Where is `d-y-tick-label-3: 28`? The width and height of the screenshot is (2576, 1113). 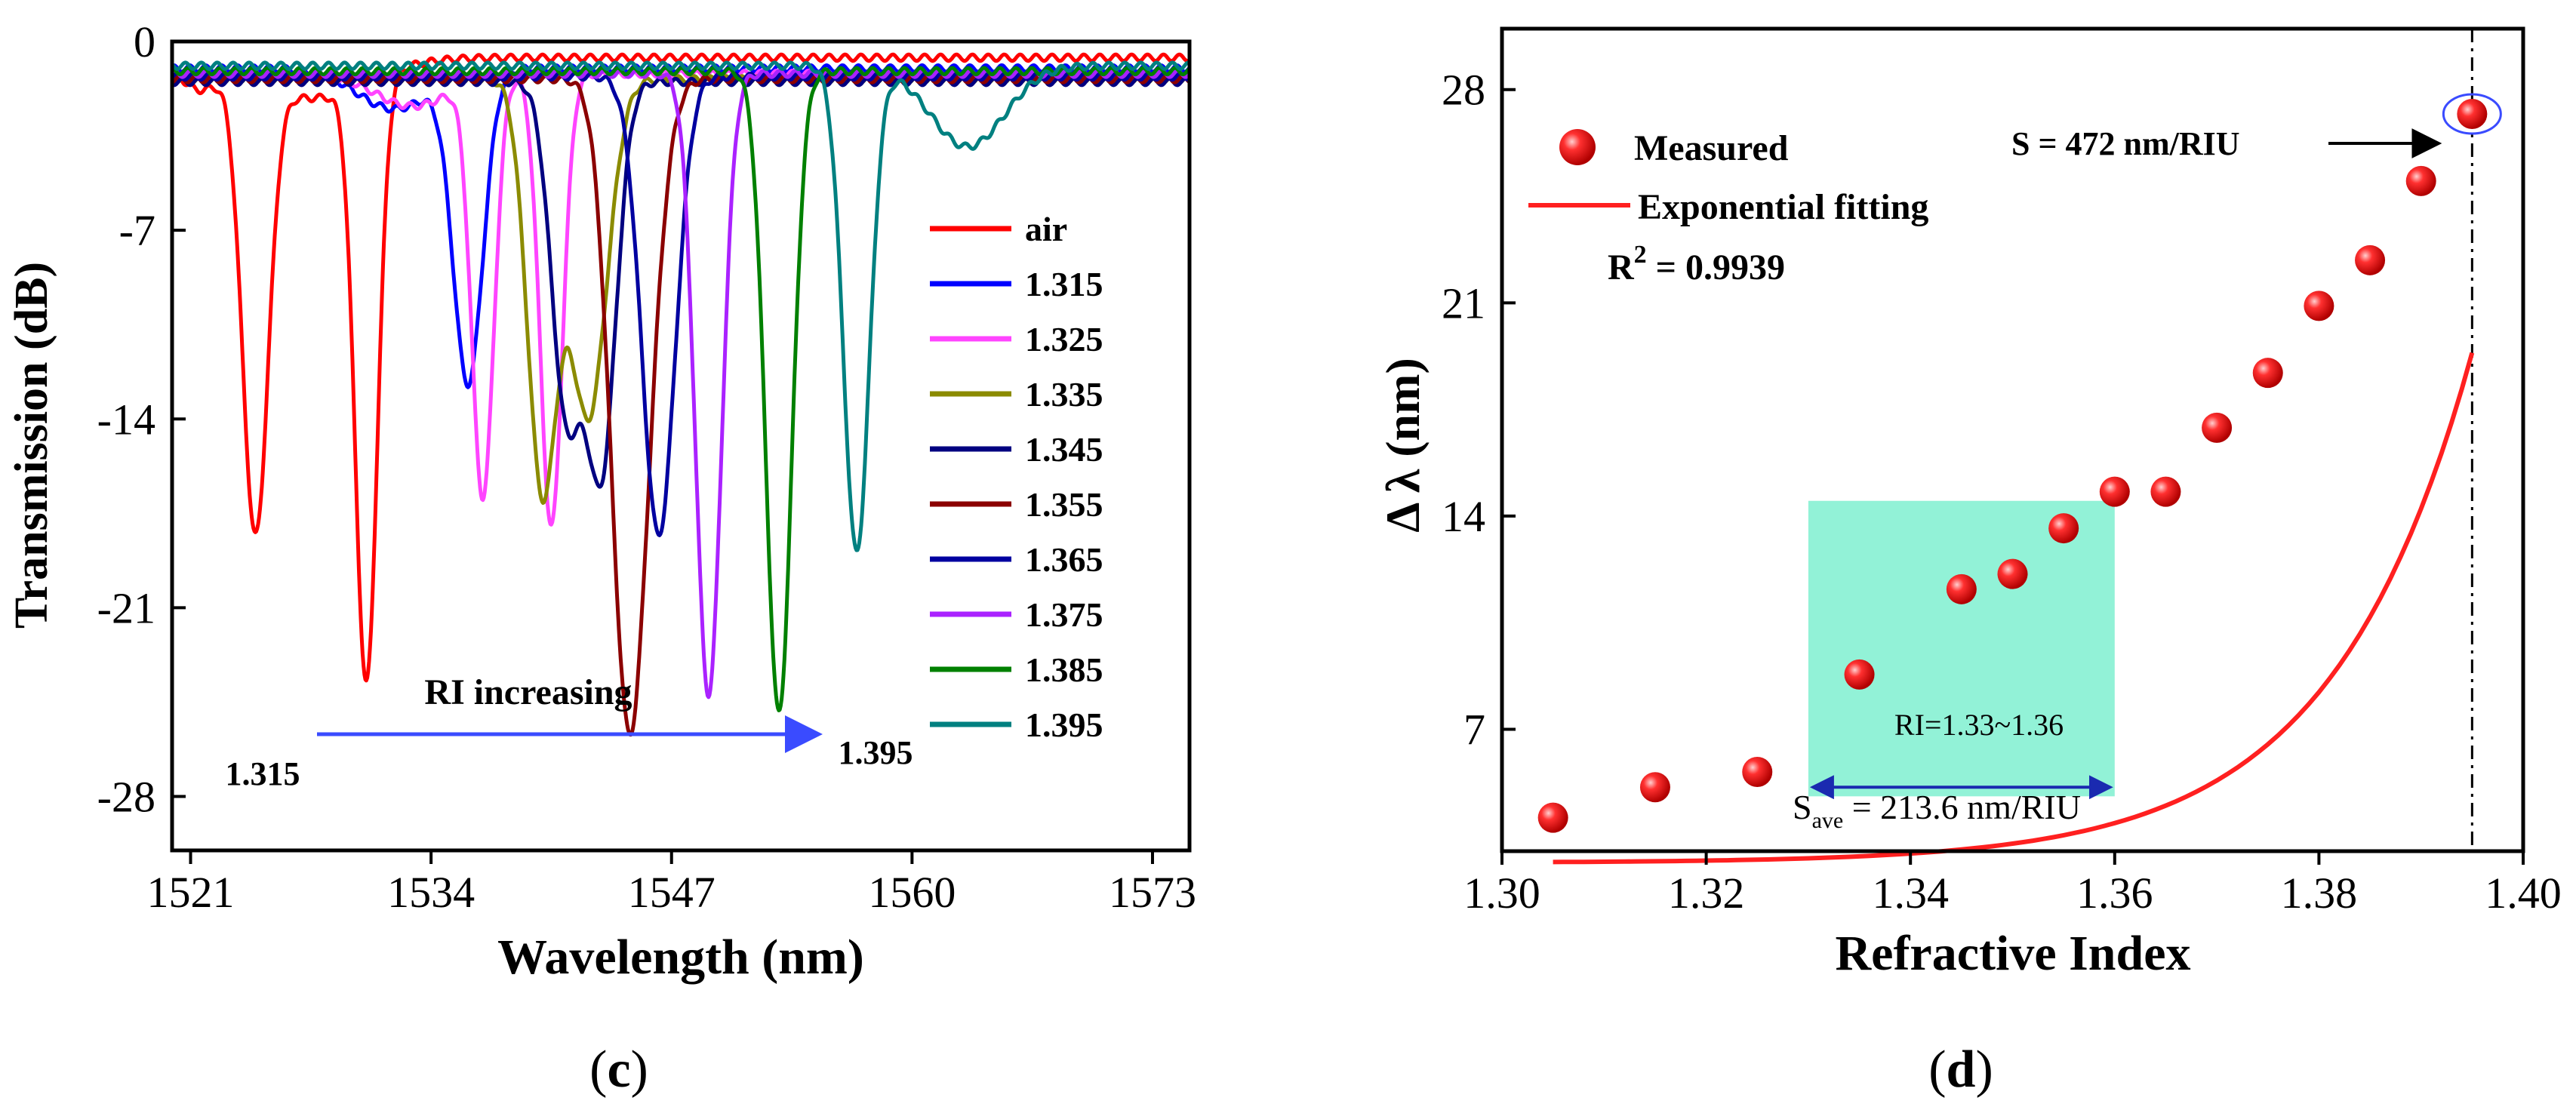
d-y-tick-label-3: 28 is located at coordinates (1463, 90).